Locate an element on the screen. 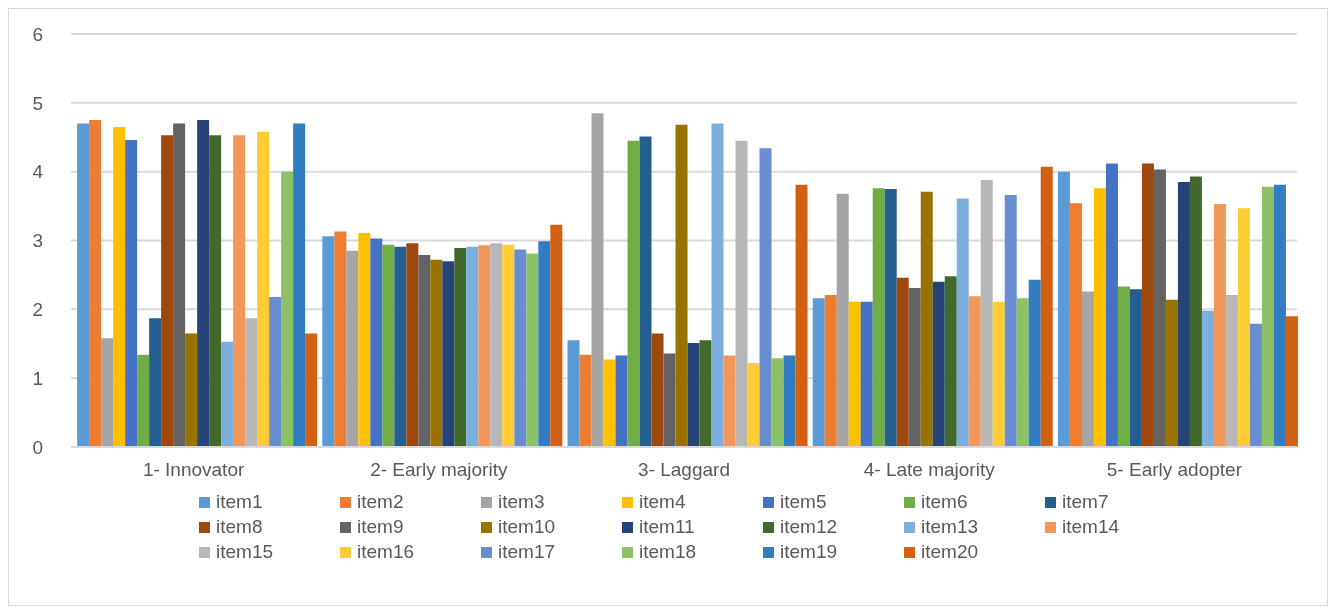 This screenshot has width=1337, height=614. legend-label: item18 is located at coordinates (668, 552).